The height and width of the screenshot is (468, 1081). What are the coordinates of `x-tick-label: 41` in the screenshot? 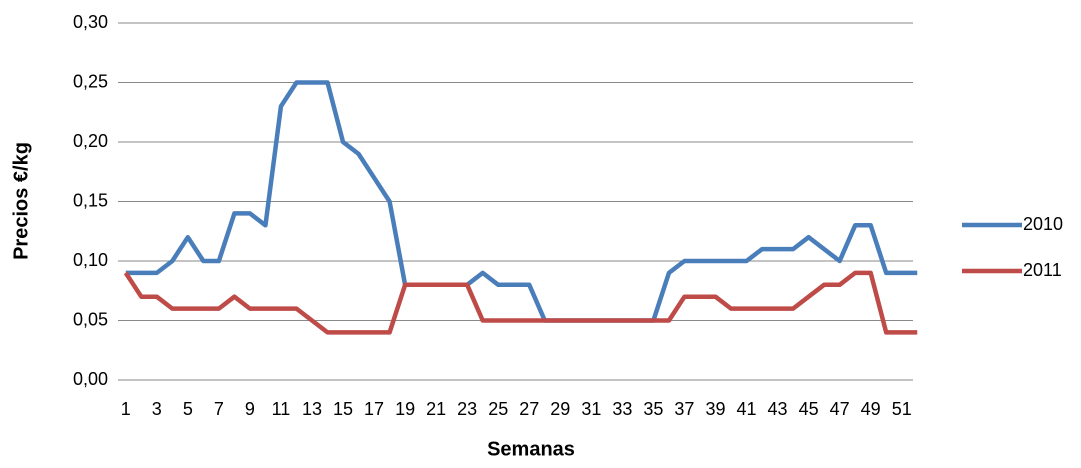 It's located at (747, 409).